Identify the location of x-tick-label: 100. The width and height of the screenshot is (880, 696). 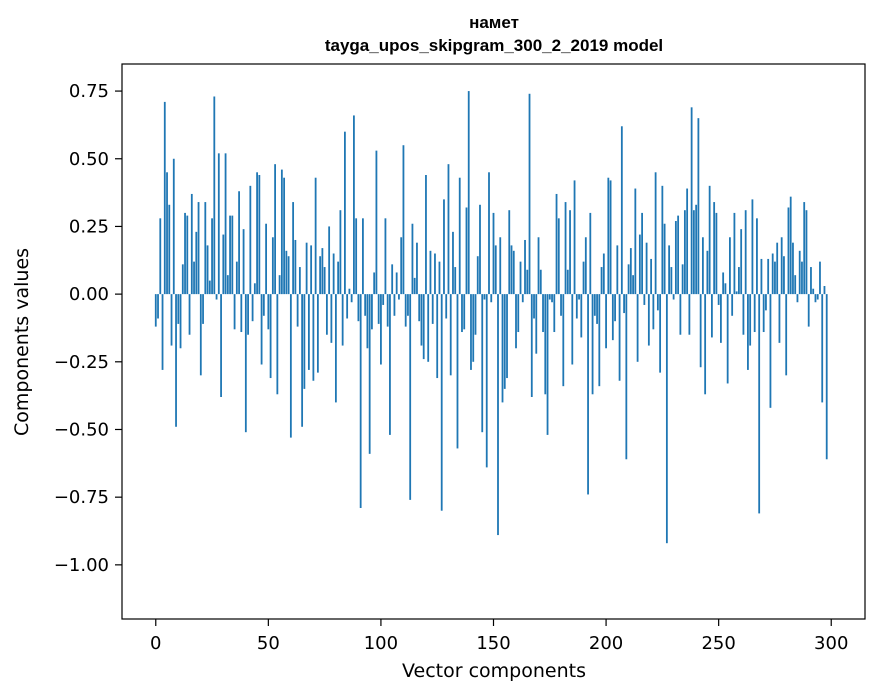
(381, 643).